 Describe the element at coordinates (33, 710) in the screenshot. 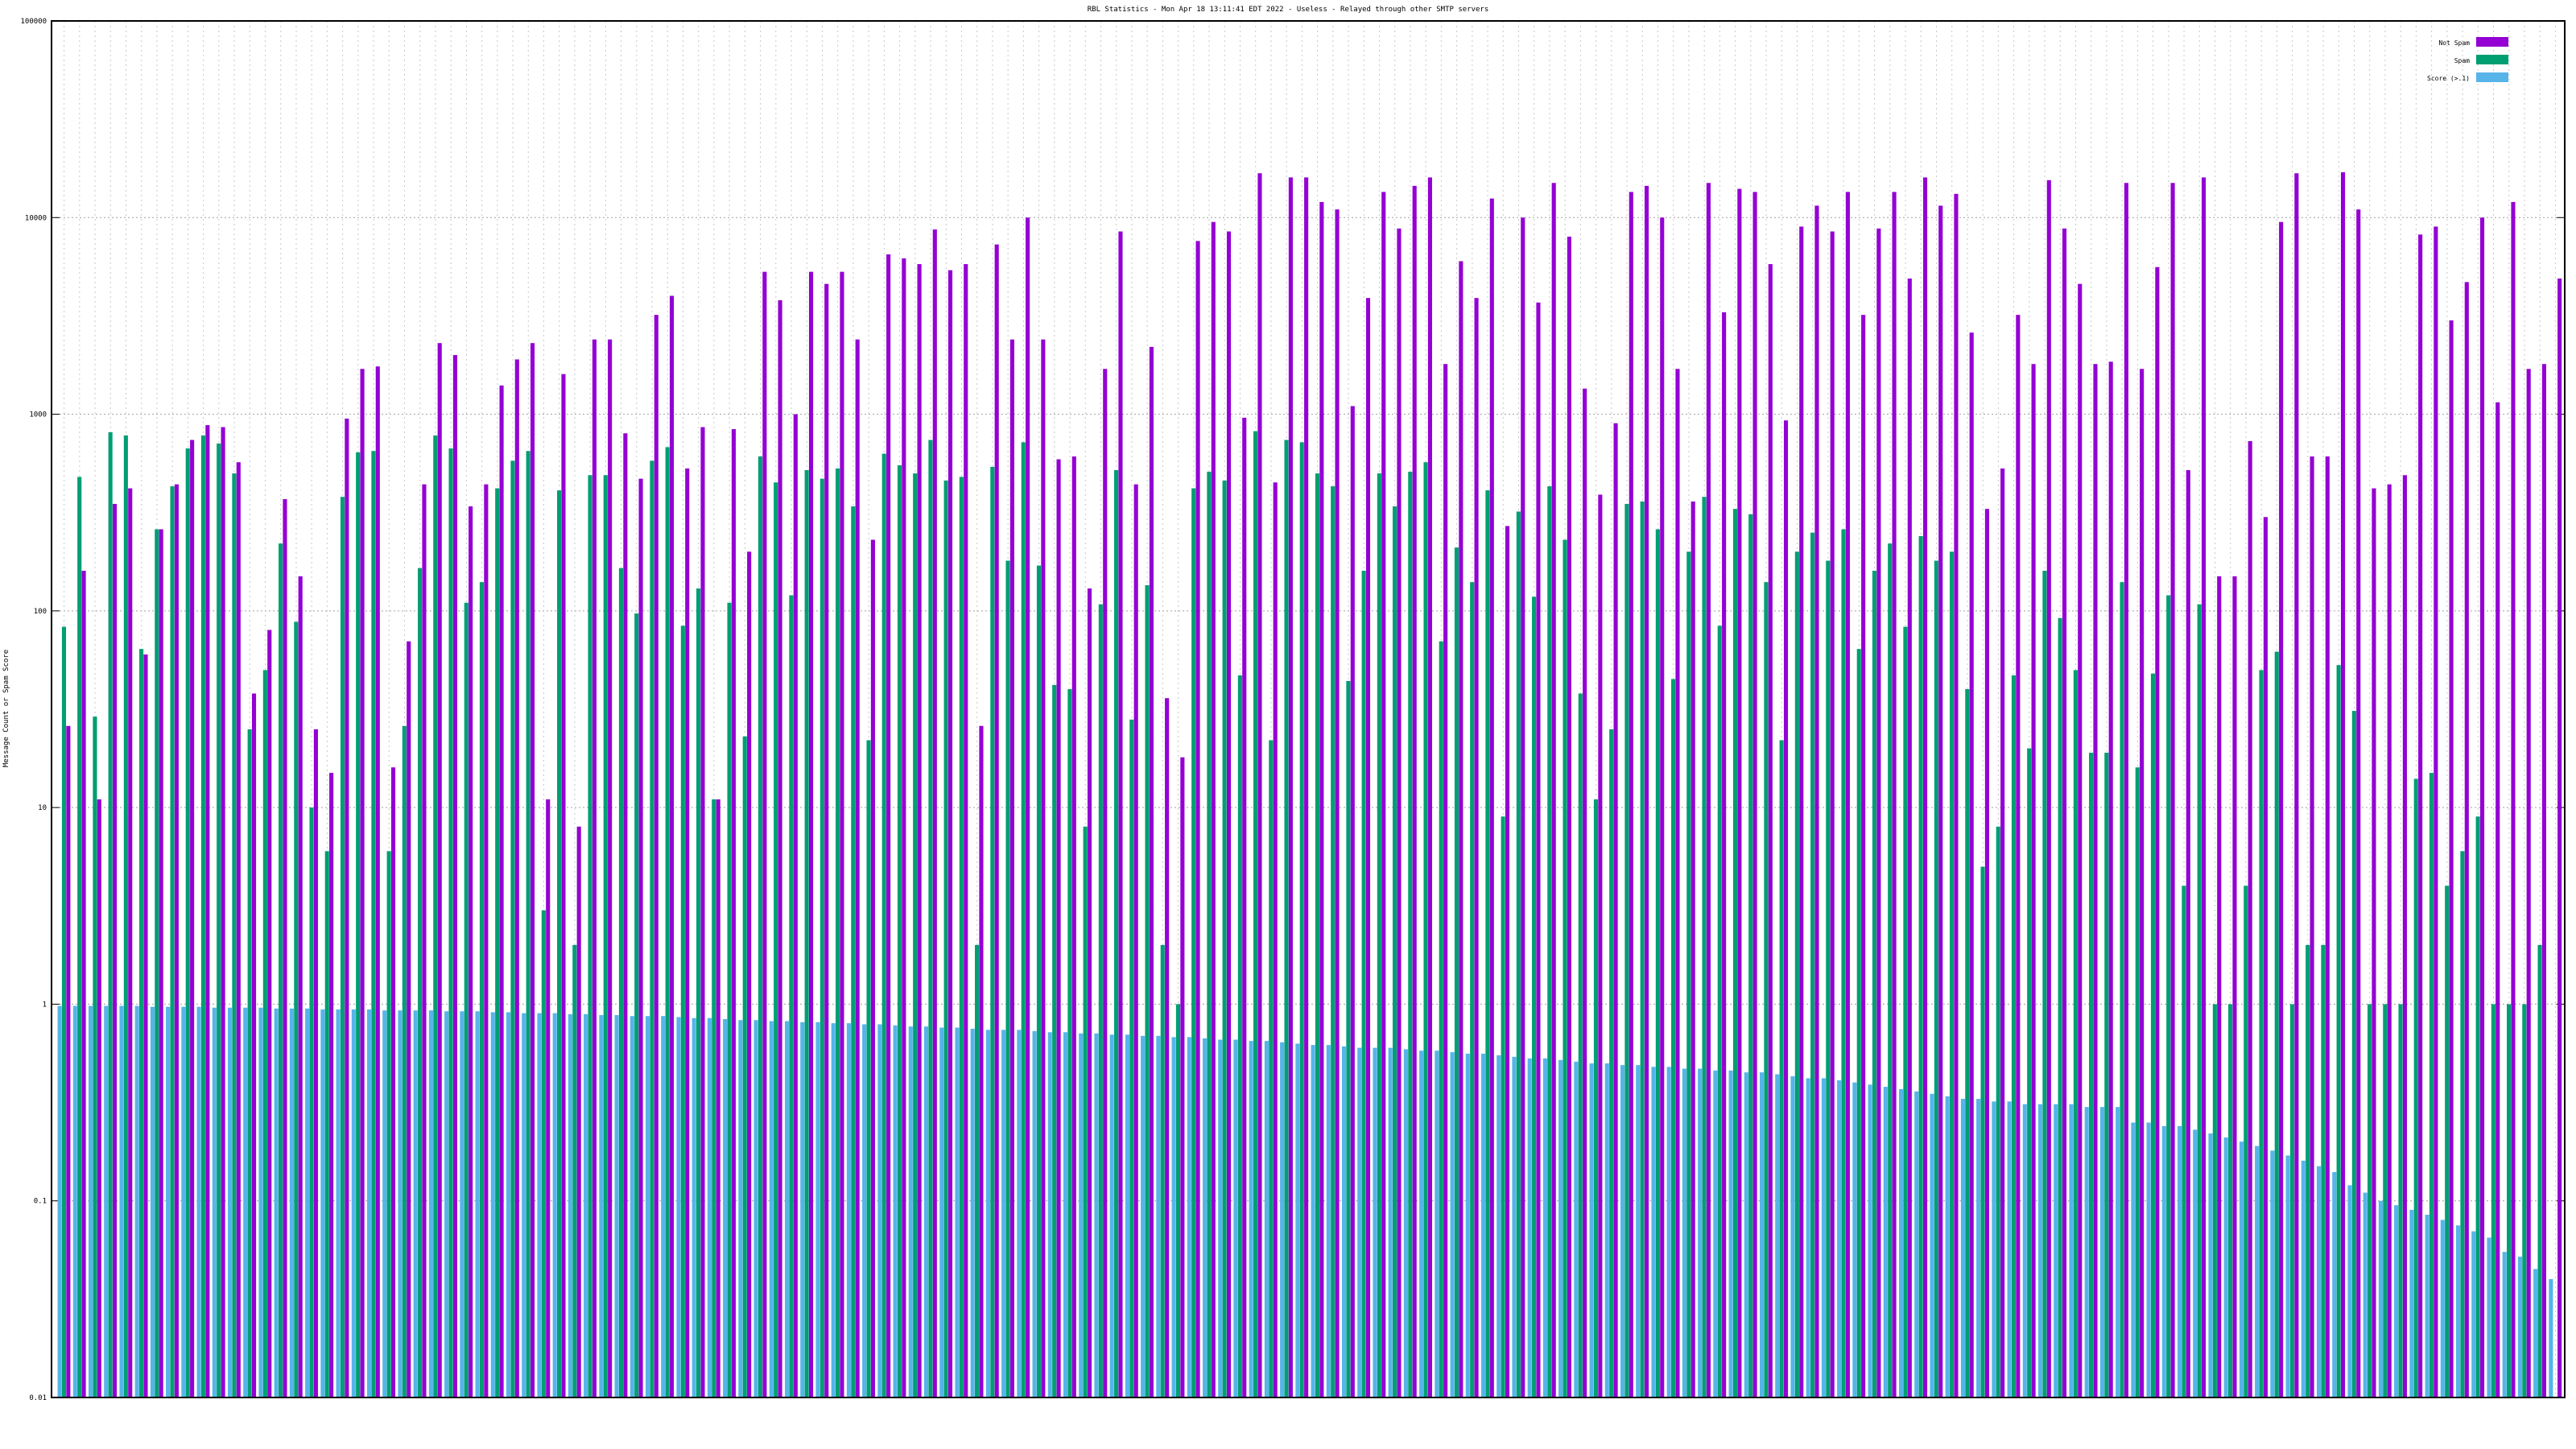

I see `y-tick-labels: 0.01 0.1 1 10 100 1000 10000 100000` at that location.